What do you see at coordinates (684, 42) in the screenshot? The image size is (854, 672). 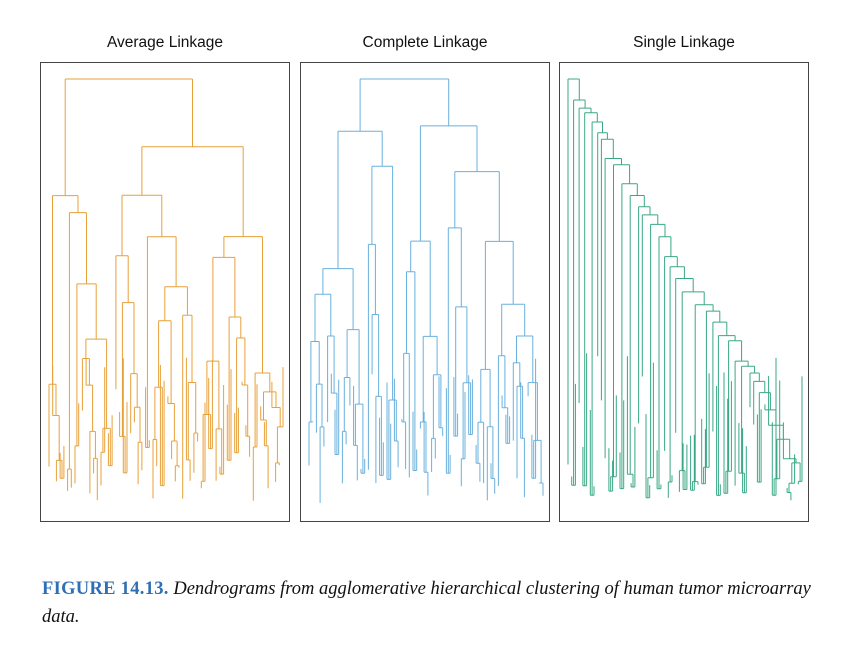 I see `panel-title-single: Single Linkage` at bounding box center [684, 42].